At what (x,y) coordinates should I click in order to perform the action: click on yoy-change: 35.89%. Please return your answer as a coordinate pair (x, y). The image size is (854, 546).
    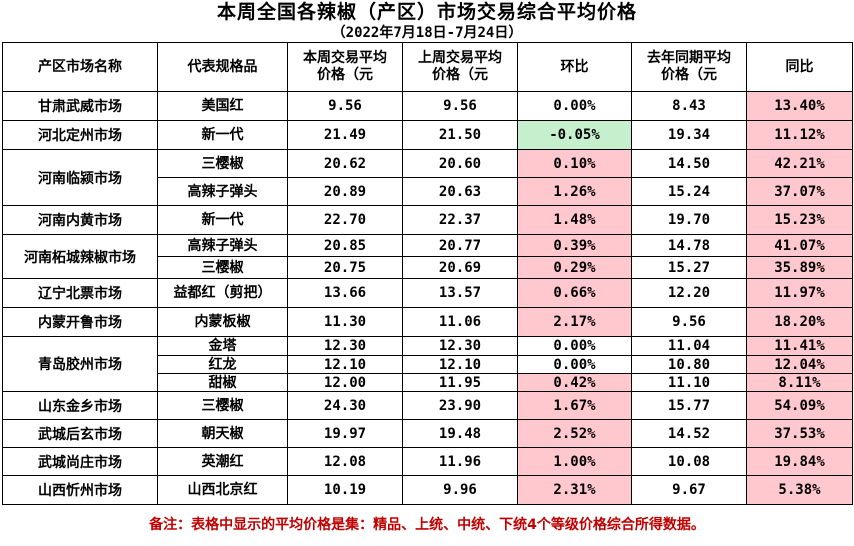
    Looking at the image, I should click on (799, 267).